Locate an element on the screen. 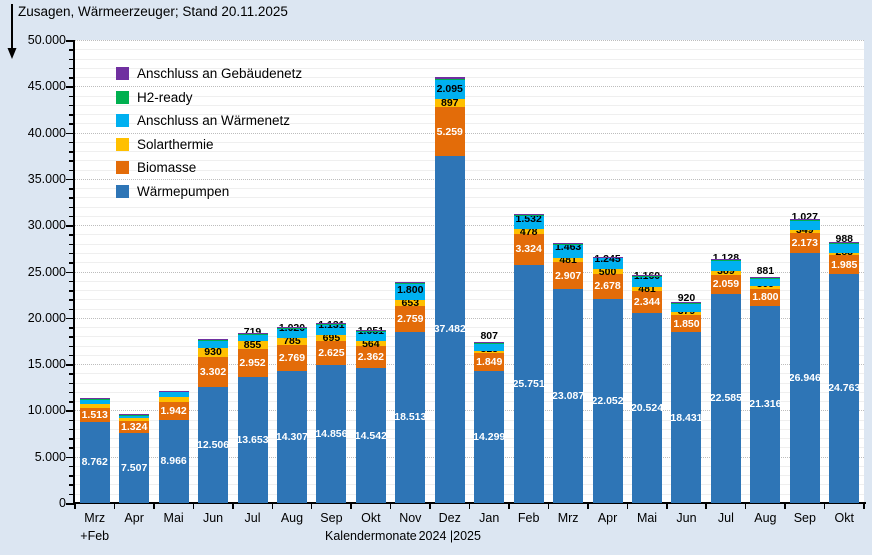 The height and width of the screenshot is (555, 872). data-label: 14.856 is located at coordinates (331, 434).